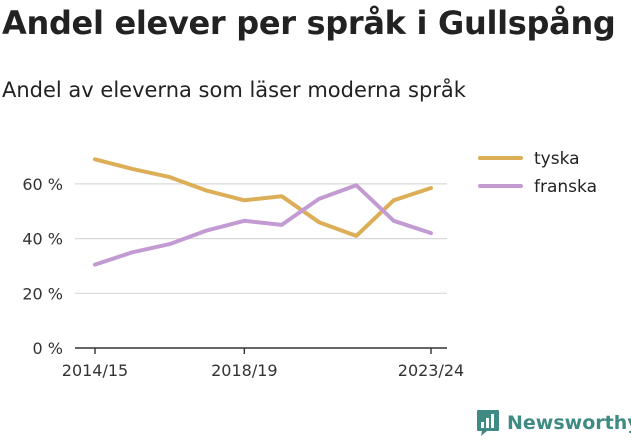 The width and height of the screenshot is (631, 439). What do you see at coordinates (42, 184) in the screenshot?
I see `y-tick-label: 60 %` at bounding box center [42, 184].